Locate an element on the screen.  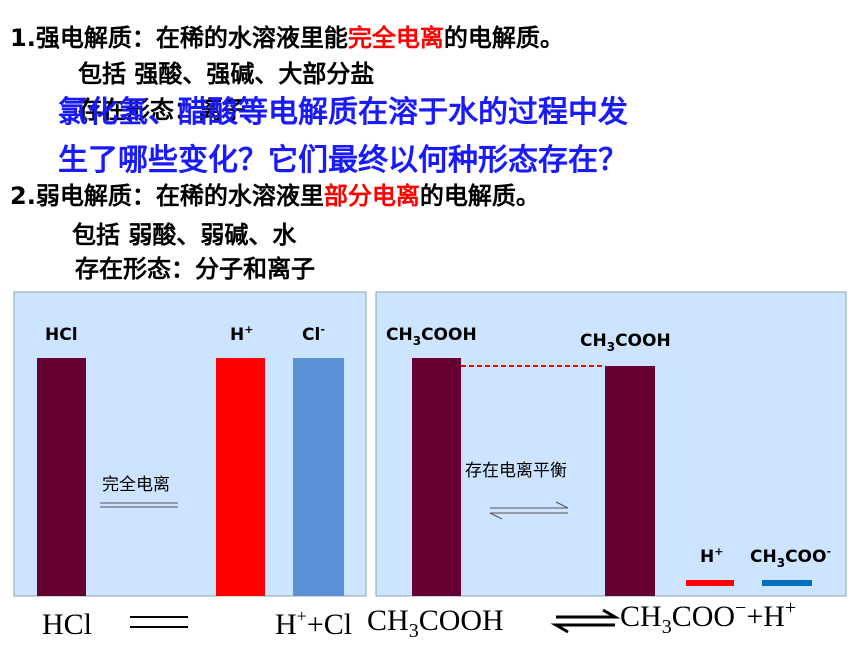
highlight: 完全电离 is located at coordinates (396, 38).